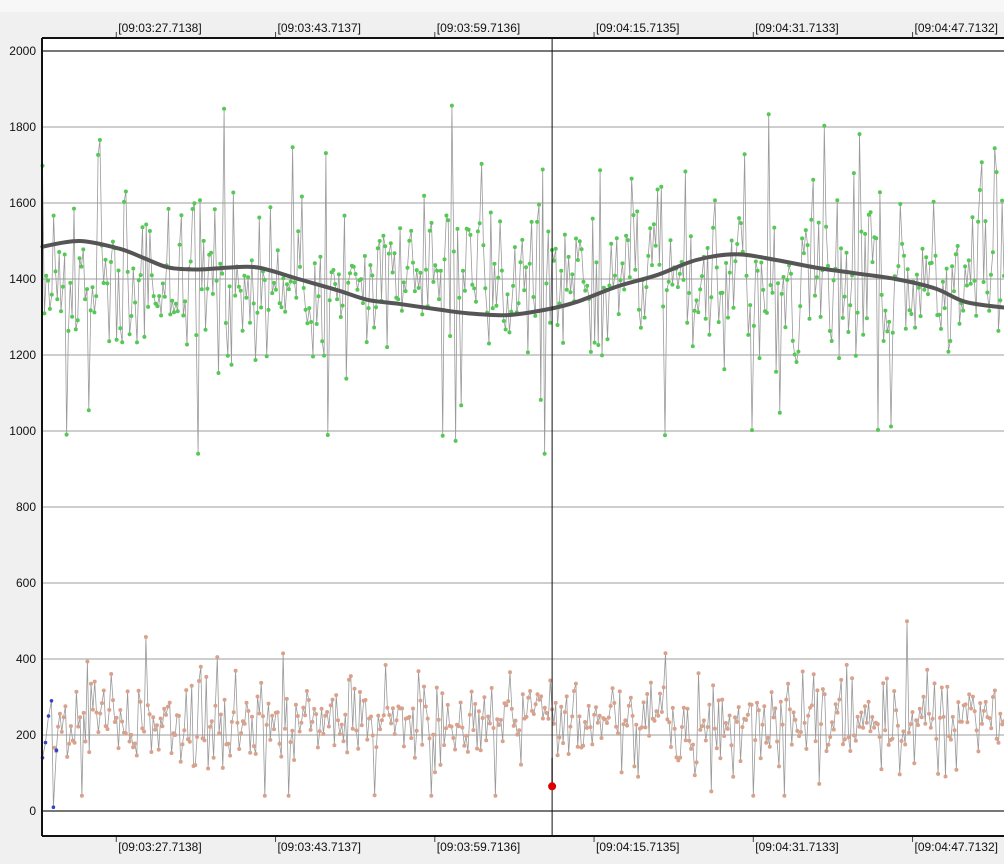  I want to click on y-tick-label: 600, so click(26, 583).